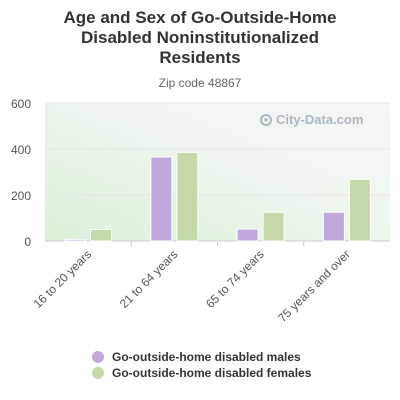 This screenshot has width=400, height=400. I want to click on x-tick-label: 75 years and over, so click(314, 286).